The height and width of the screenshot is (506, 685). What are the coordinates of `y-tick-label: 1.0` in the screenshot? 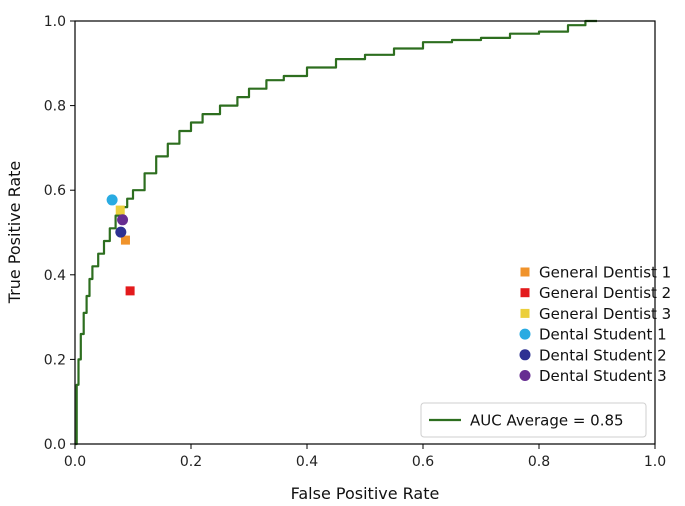 It's located at (55, 22).